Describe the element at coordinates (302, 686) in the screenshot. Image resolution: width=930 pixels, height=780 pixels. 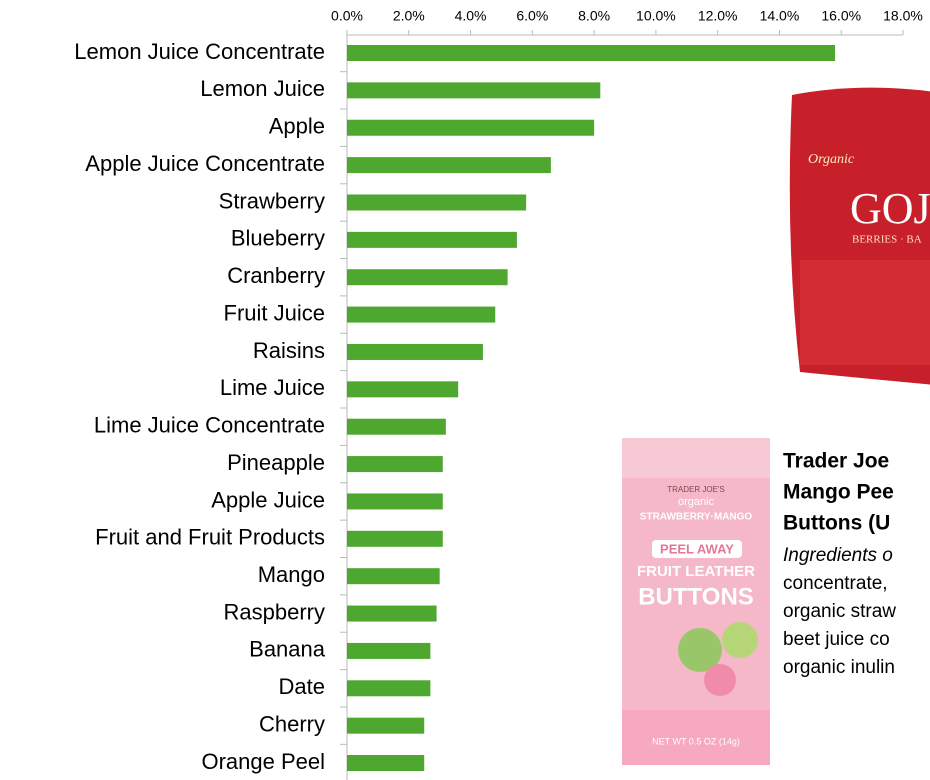
I see `y-tick-label: Date` at that location.